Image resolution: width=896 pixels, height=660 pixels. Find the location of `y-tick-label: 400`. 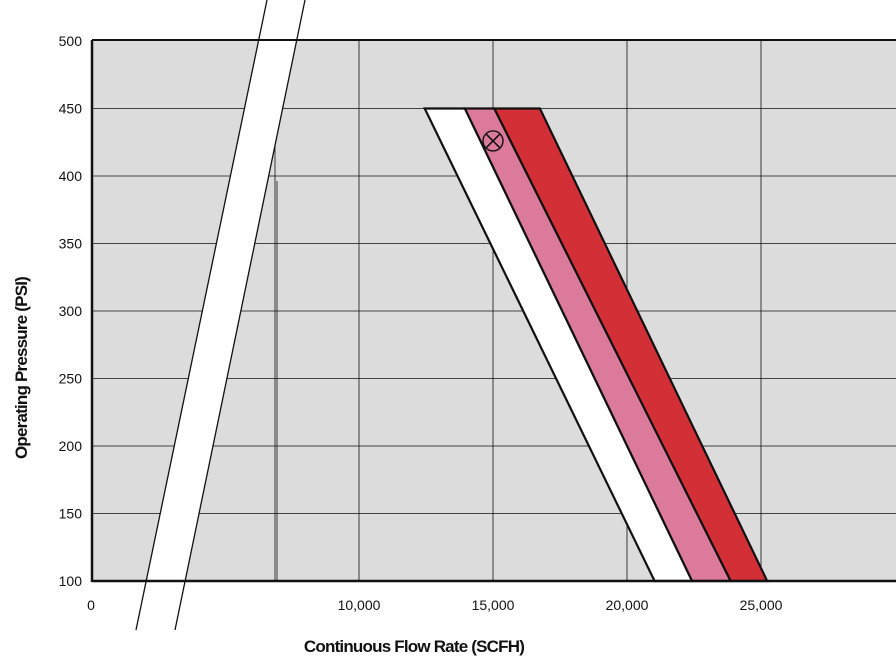

y-tick-label: 400 is located at coordinates (71, 176).